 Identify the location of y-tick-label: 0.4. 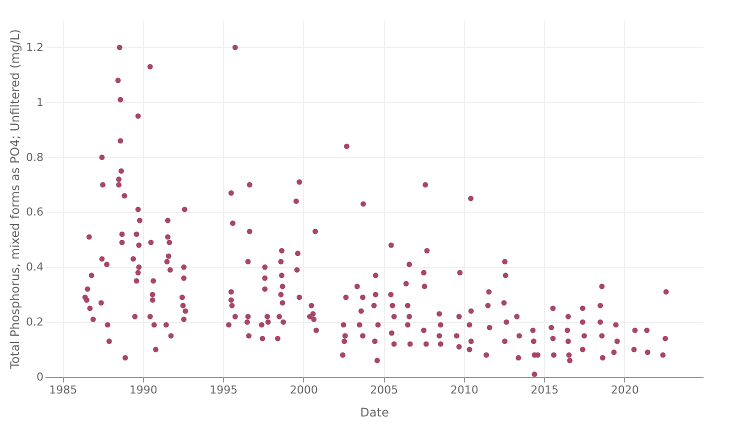
(35, 267).